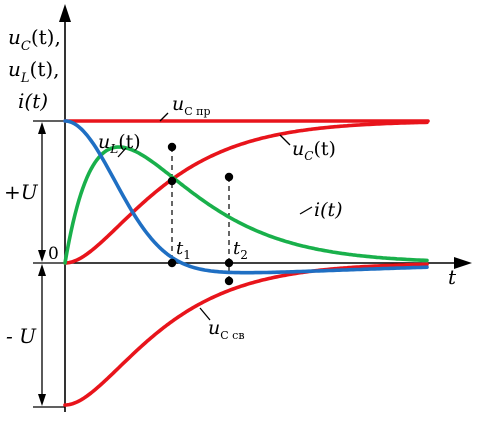 This screenshot has height=425, width=485. I want to click on t1-label: t1, so click(183, 250).